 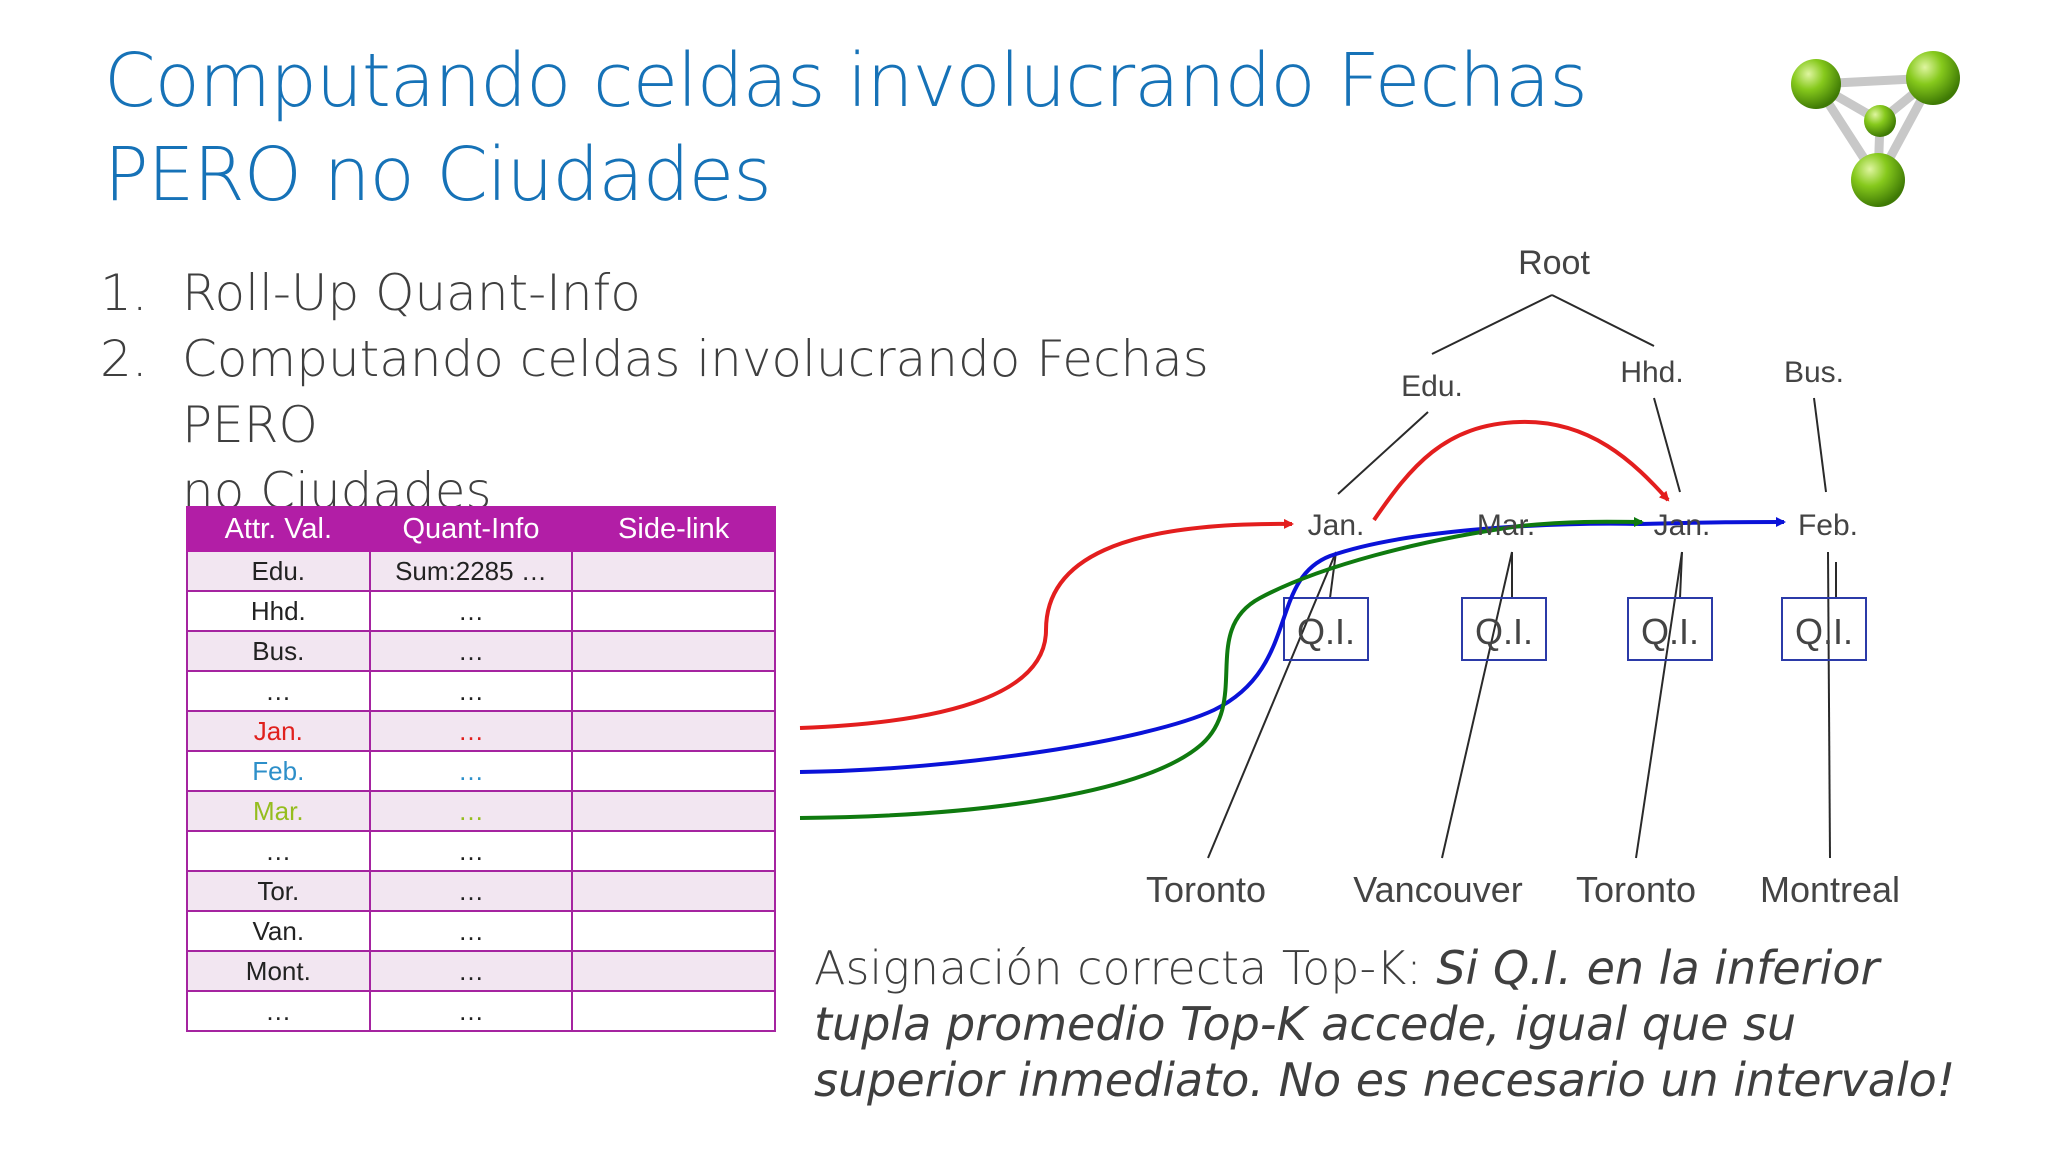 What do you see at coordinates (1326, 631) in the screenshot?
I see `qi-label-1: Q.I.` at bounding box center [1326, 631].